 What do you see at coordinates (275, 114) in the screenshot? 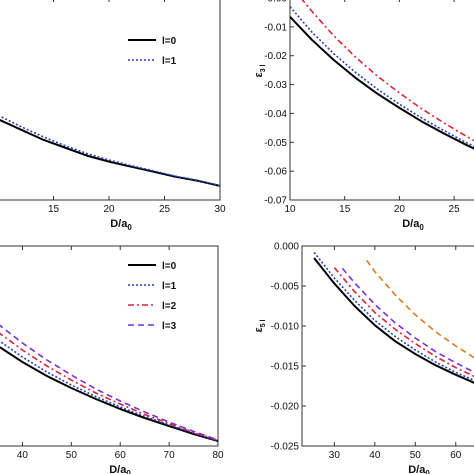
I see `y-tick-label: -0.04` at bounding box center [275, 114].